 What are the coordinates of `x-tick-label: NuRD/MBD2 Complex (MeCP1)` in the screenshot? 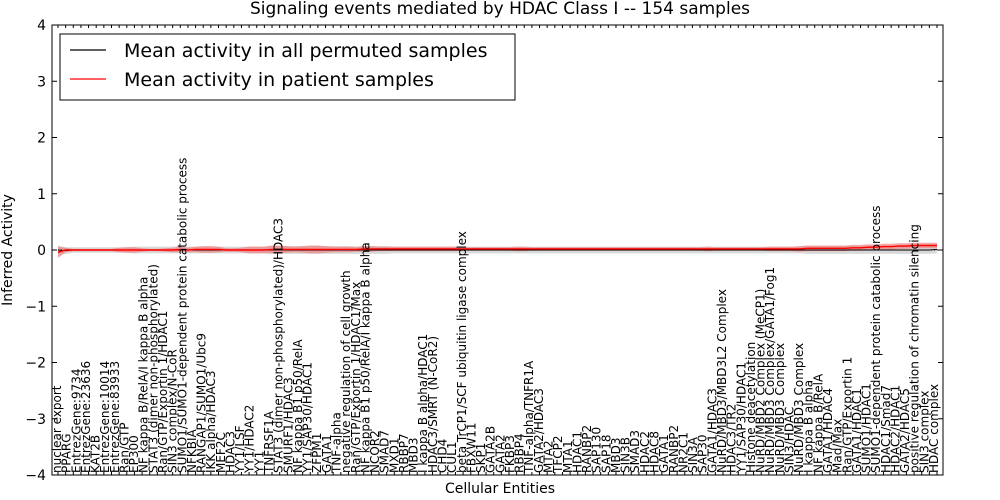 It's located at (761, 381).